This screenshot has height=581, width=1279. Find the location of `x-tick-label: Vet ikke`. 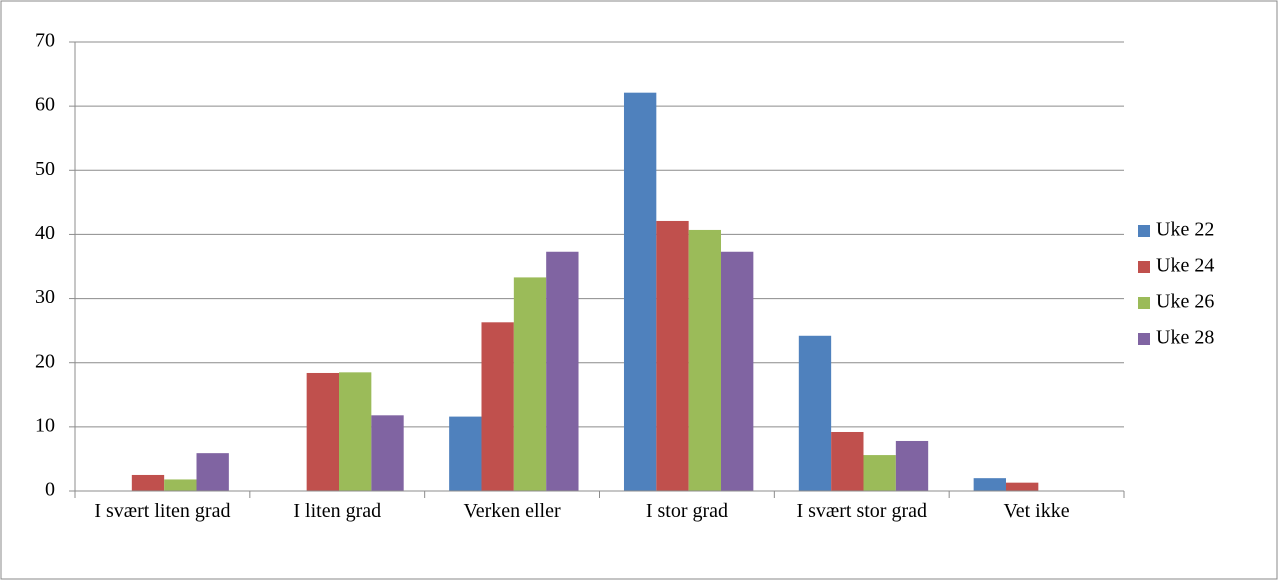

x-tick-label: Vet ikke is located at coordinates (1036, 511).